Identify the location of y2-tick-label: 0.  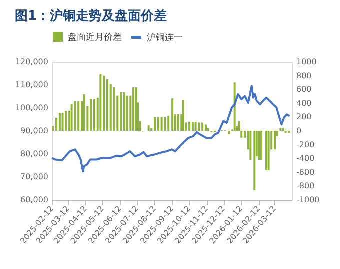
(299, 131).